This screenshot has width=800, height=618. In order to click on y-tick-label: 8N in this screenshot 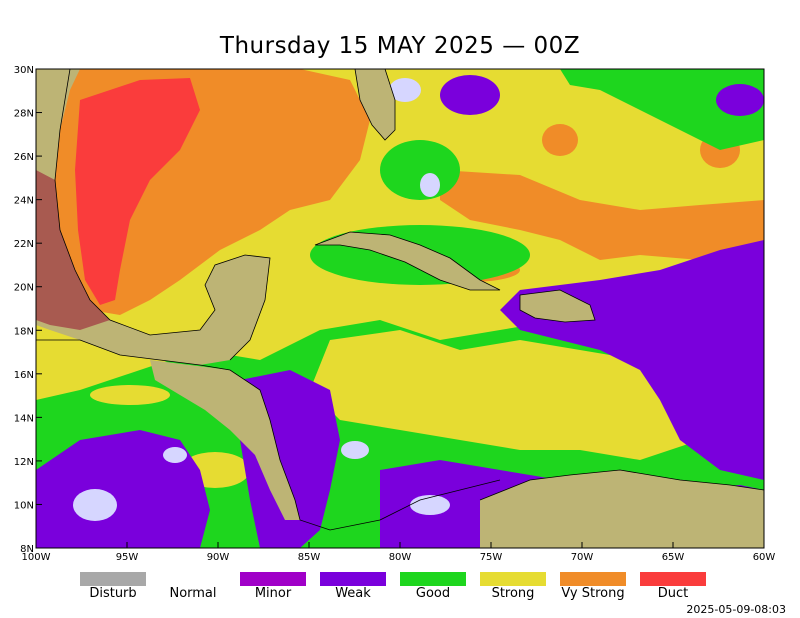, I will do `click(27, 549)`.